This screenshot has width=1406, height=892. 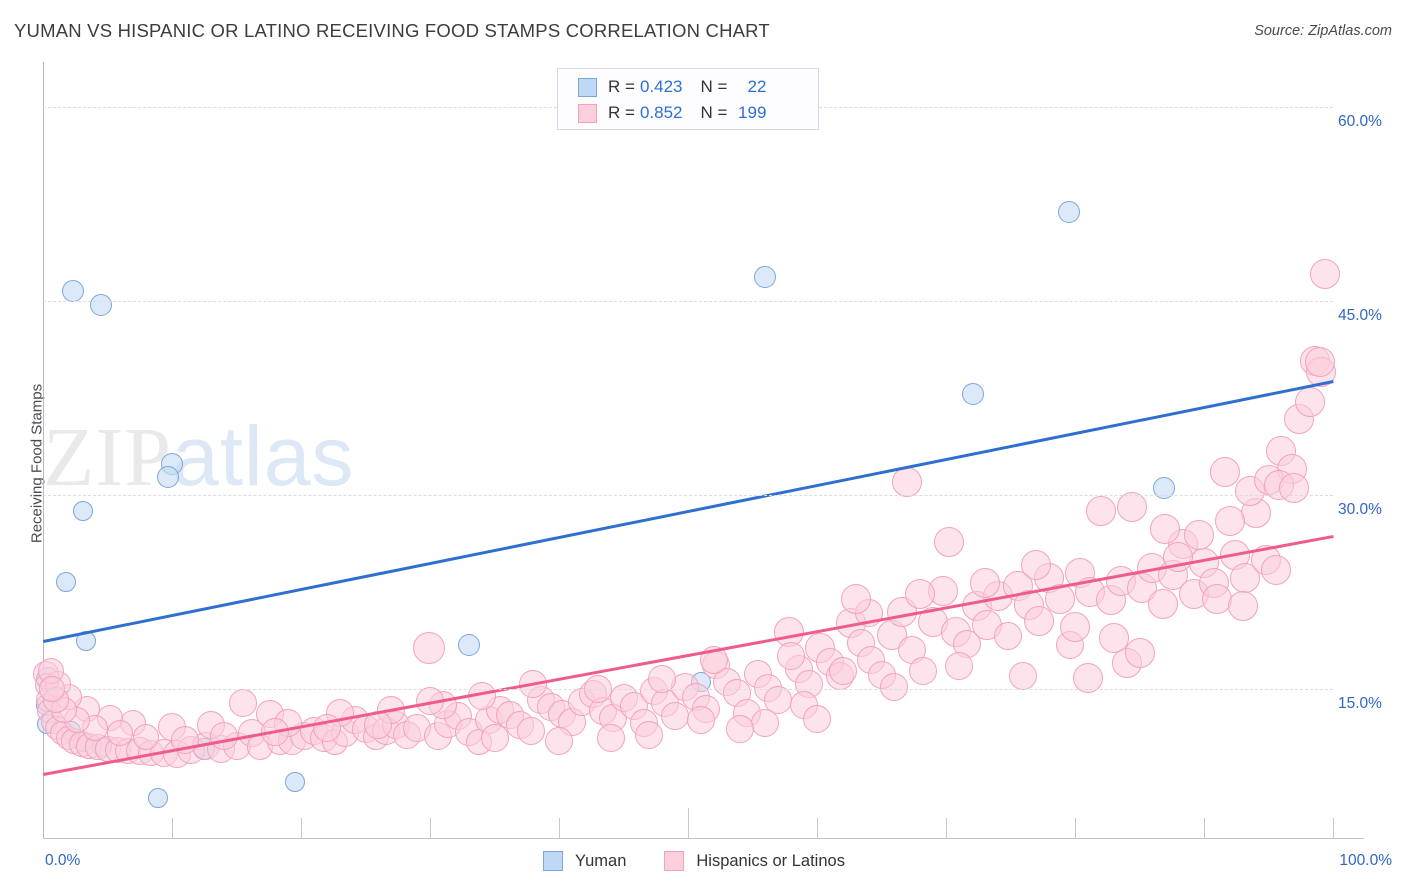 What do you see at coordinates (584, 861) in the screenshot?
I see `legend-item-yuman: Yuman` at bounding box center [584, 861].